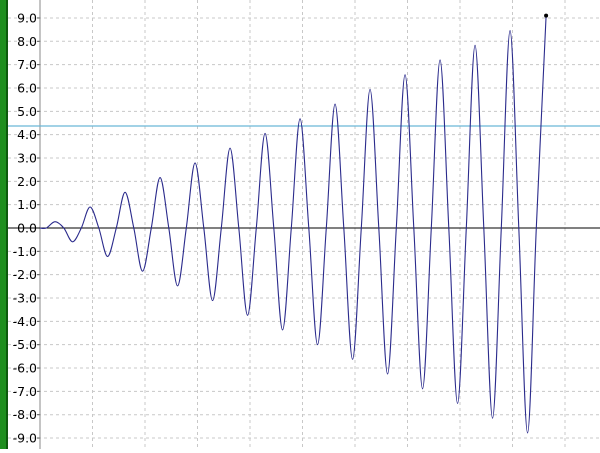 The width and height of the screenshot is (600, 453). What do you see at coordinates (25, 368) in the screenshot?
I see `y-tick-label: -6.0` at bounding box center [25, 368].